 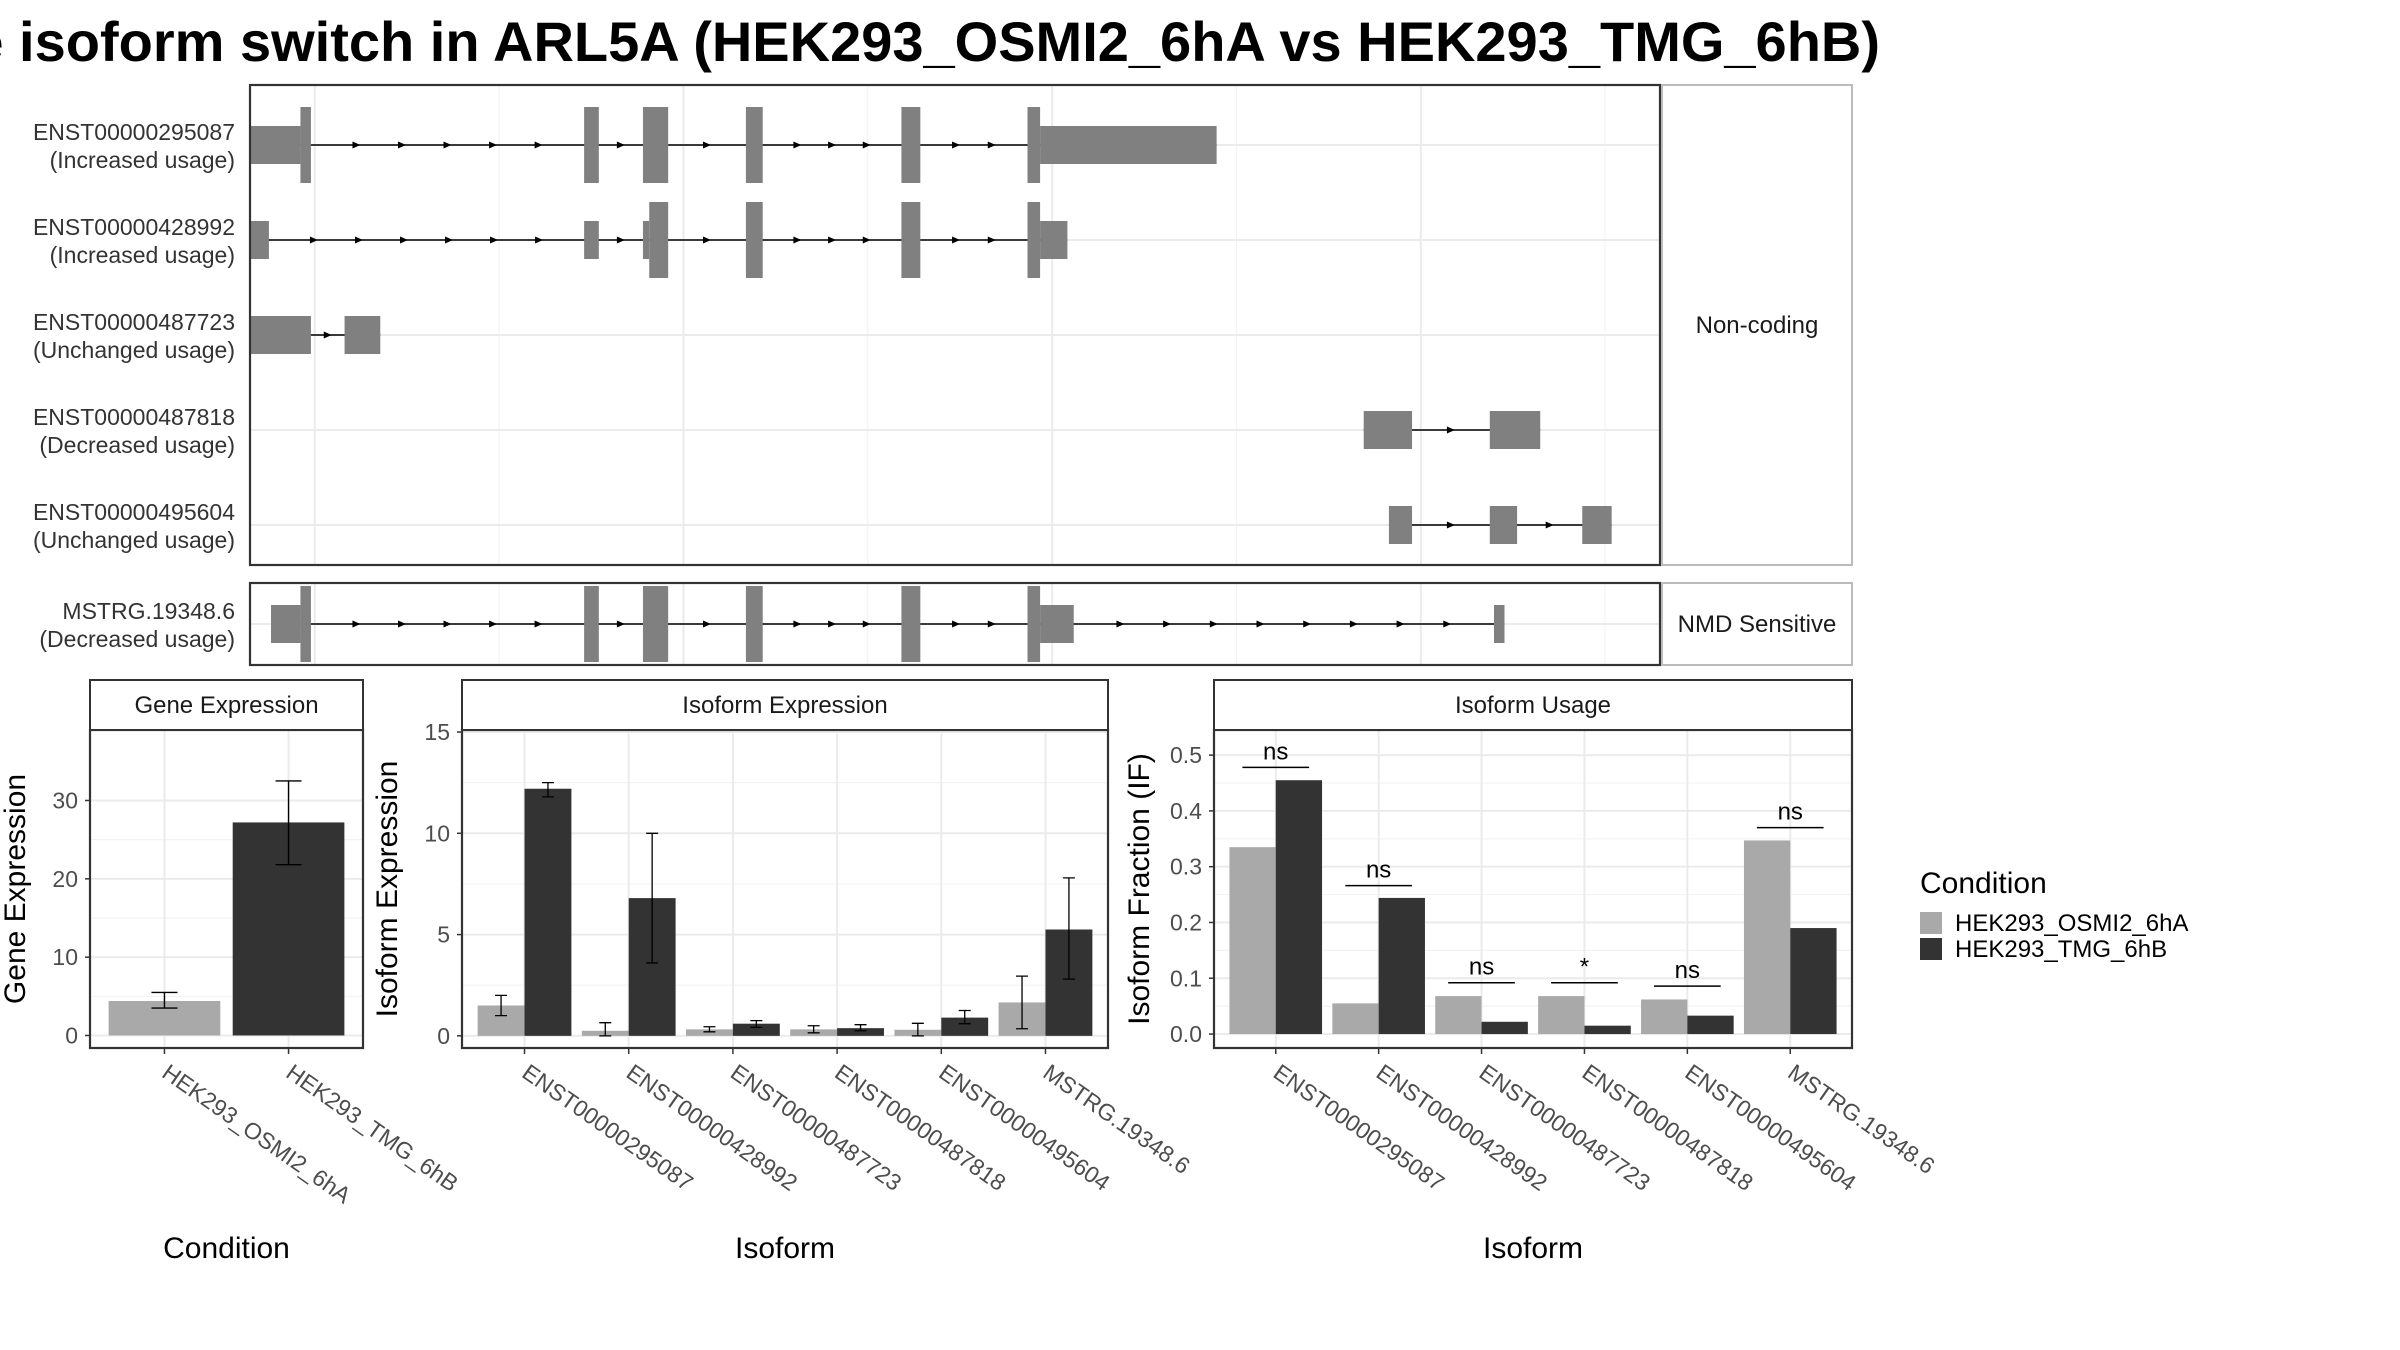 I want to click on y-tick-label: 0.5, so click(x=1186, y=755).